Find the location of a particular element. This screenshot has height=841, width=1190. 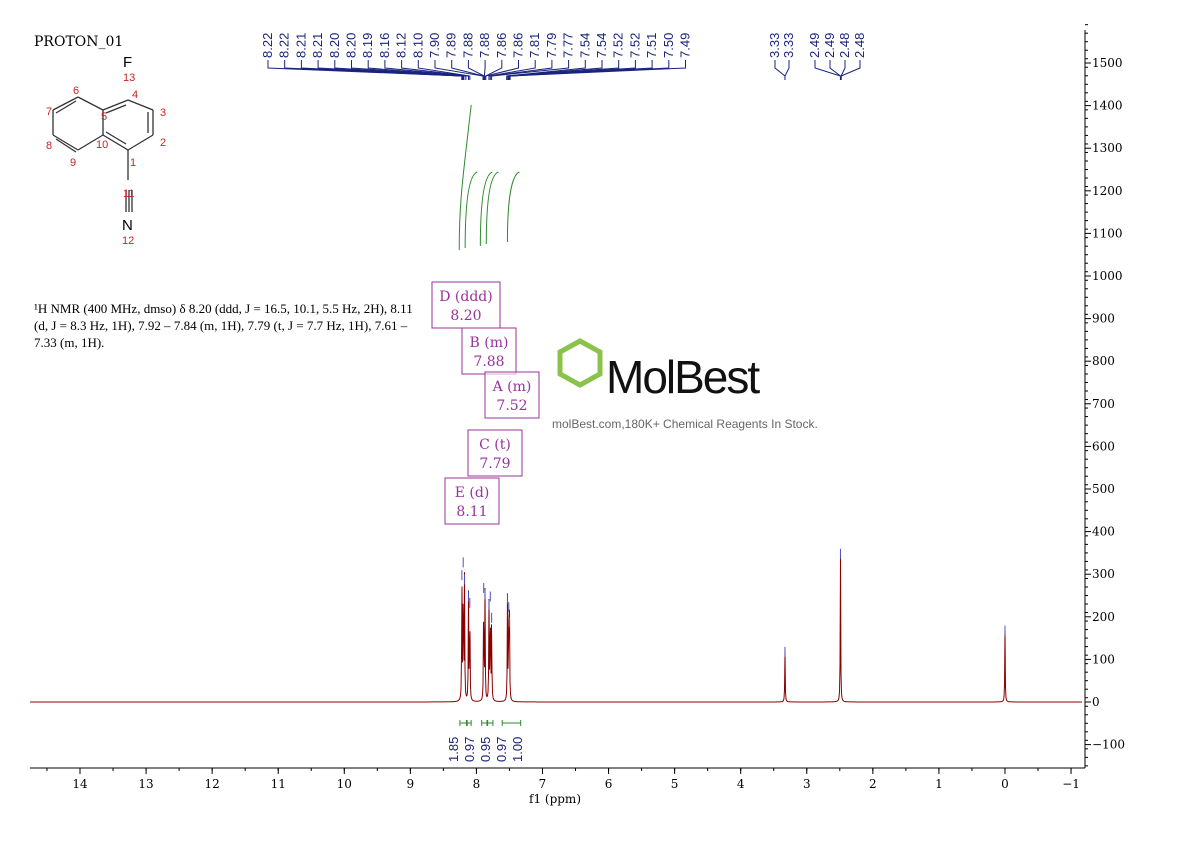

y-tick-label: 1500 is located at coordinates (1107, 63).